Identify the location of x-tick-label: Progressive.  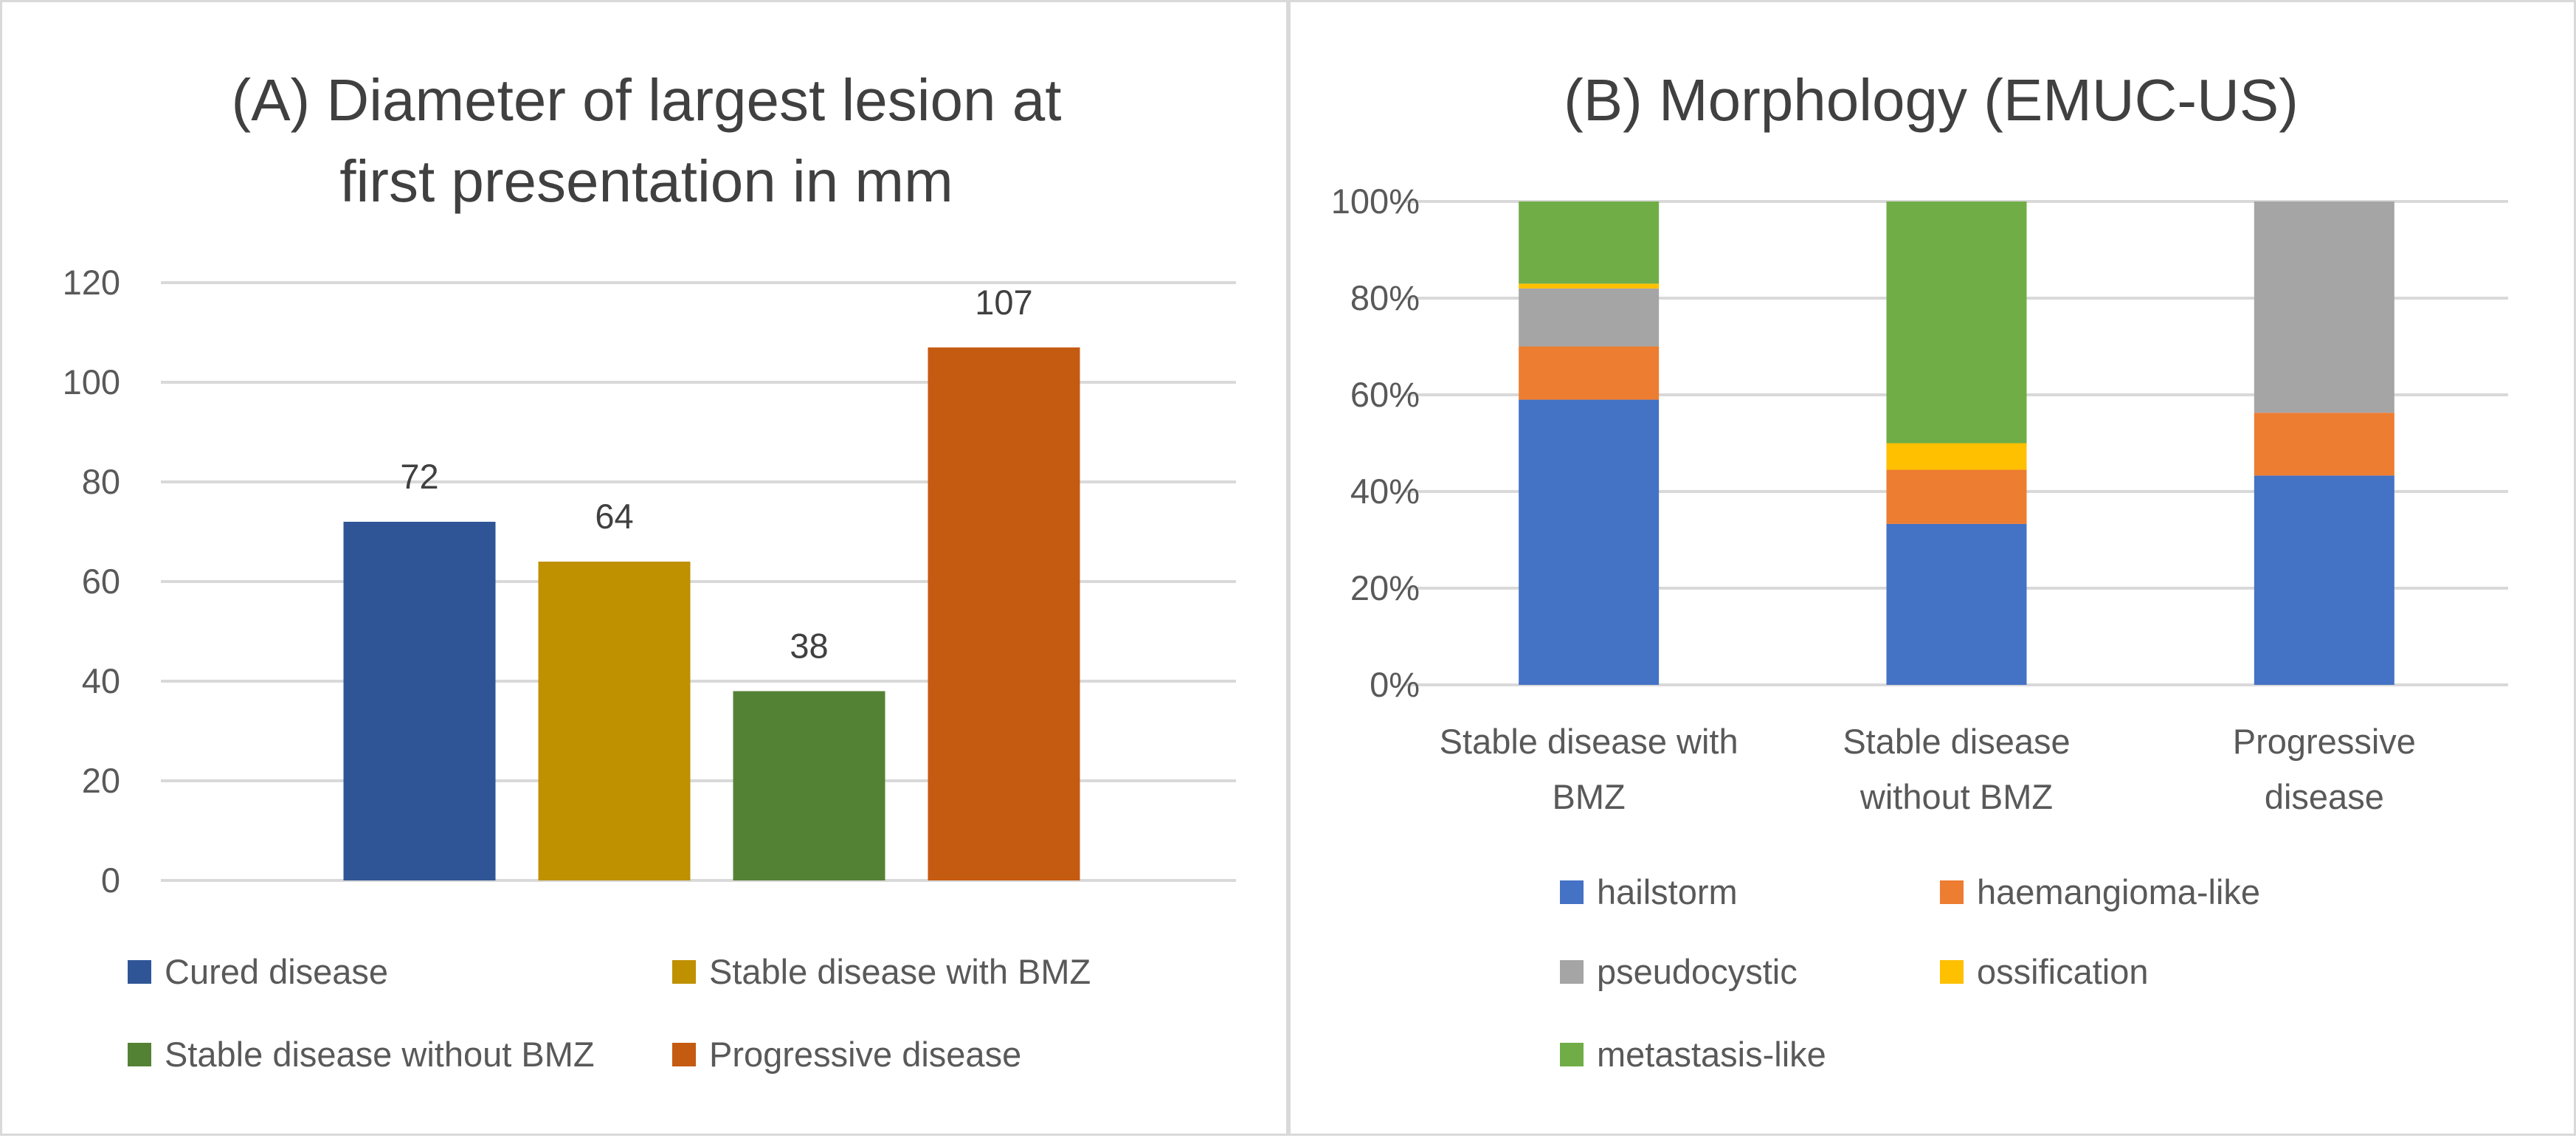
(2325, 742).